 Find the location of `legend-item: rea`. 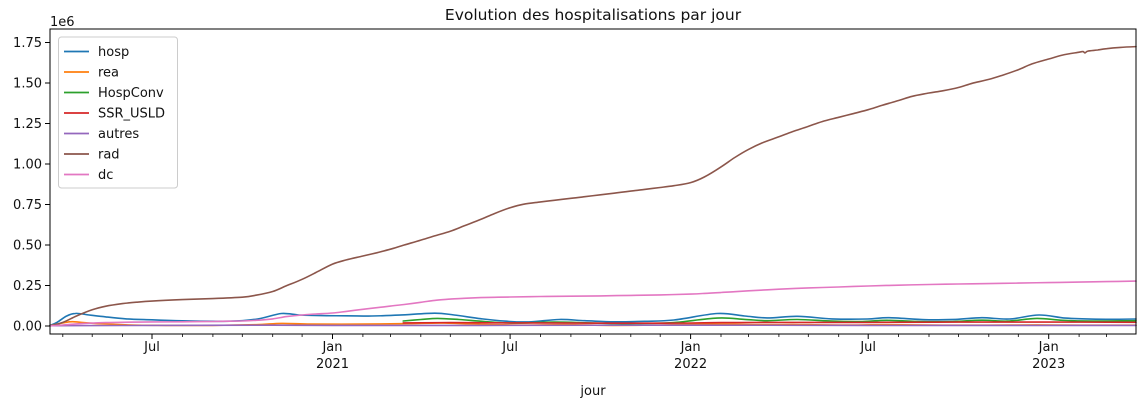

legend-item: rea is located at coordinates (91, 72).